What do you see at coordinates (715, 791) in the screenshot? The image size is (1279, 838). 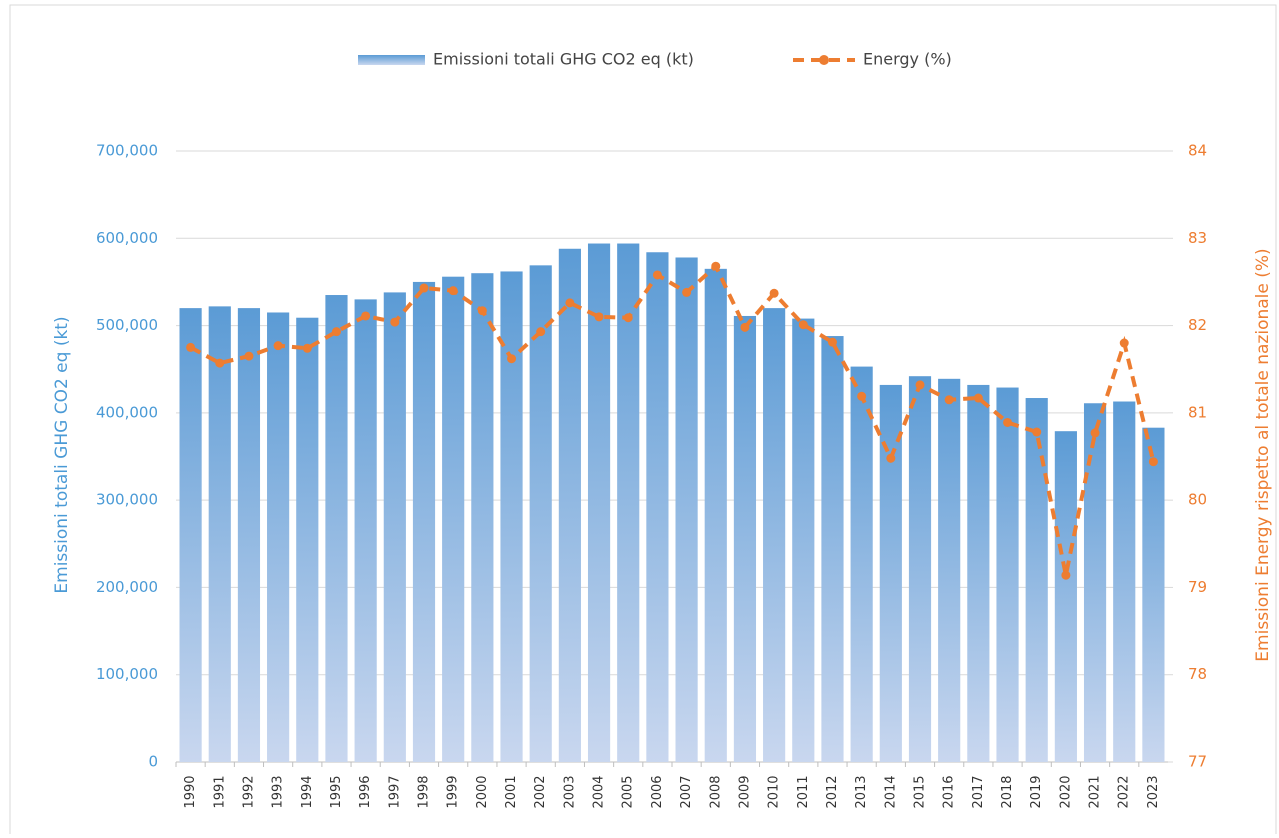 I see `x-tick-label: 2008` at bounding box center [715, 791].